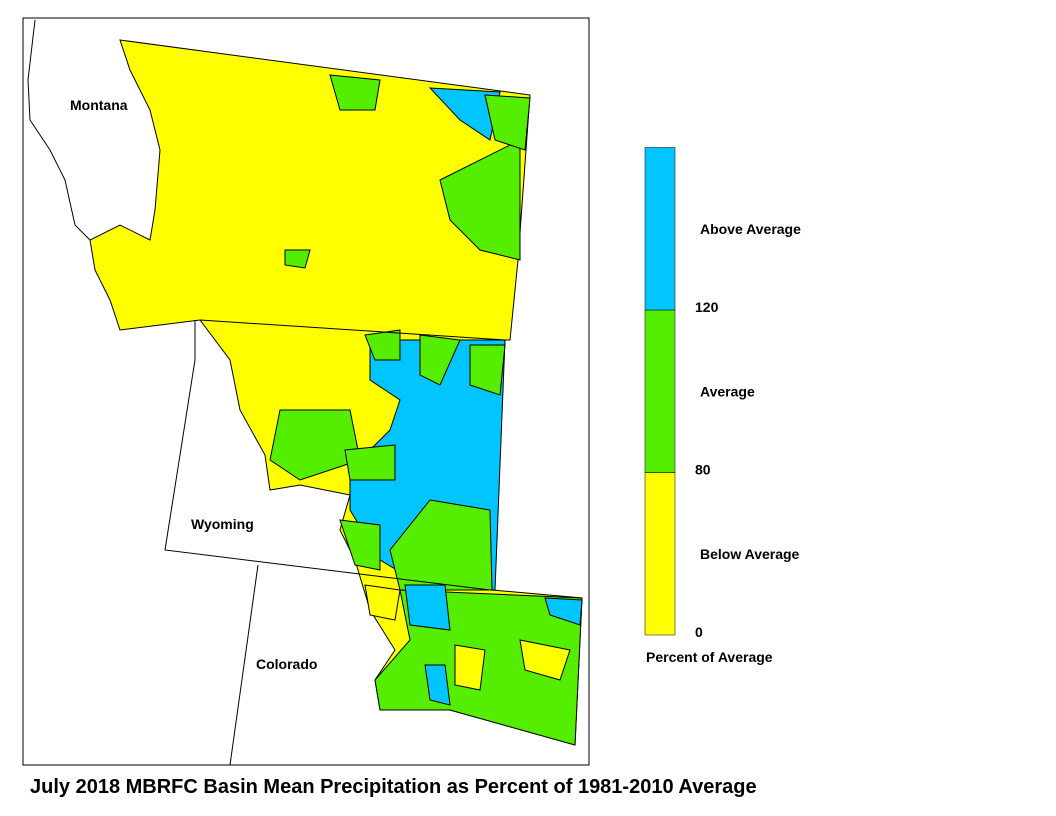 Image resolution: width=1056 pixels, height=816 pixels. I want to click on legend-tick-label: 80, so click(703, 470).